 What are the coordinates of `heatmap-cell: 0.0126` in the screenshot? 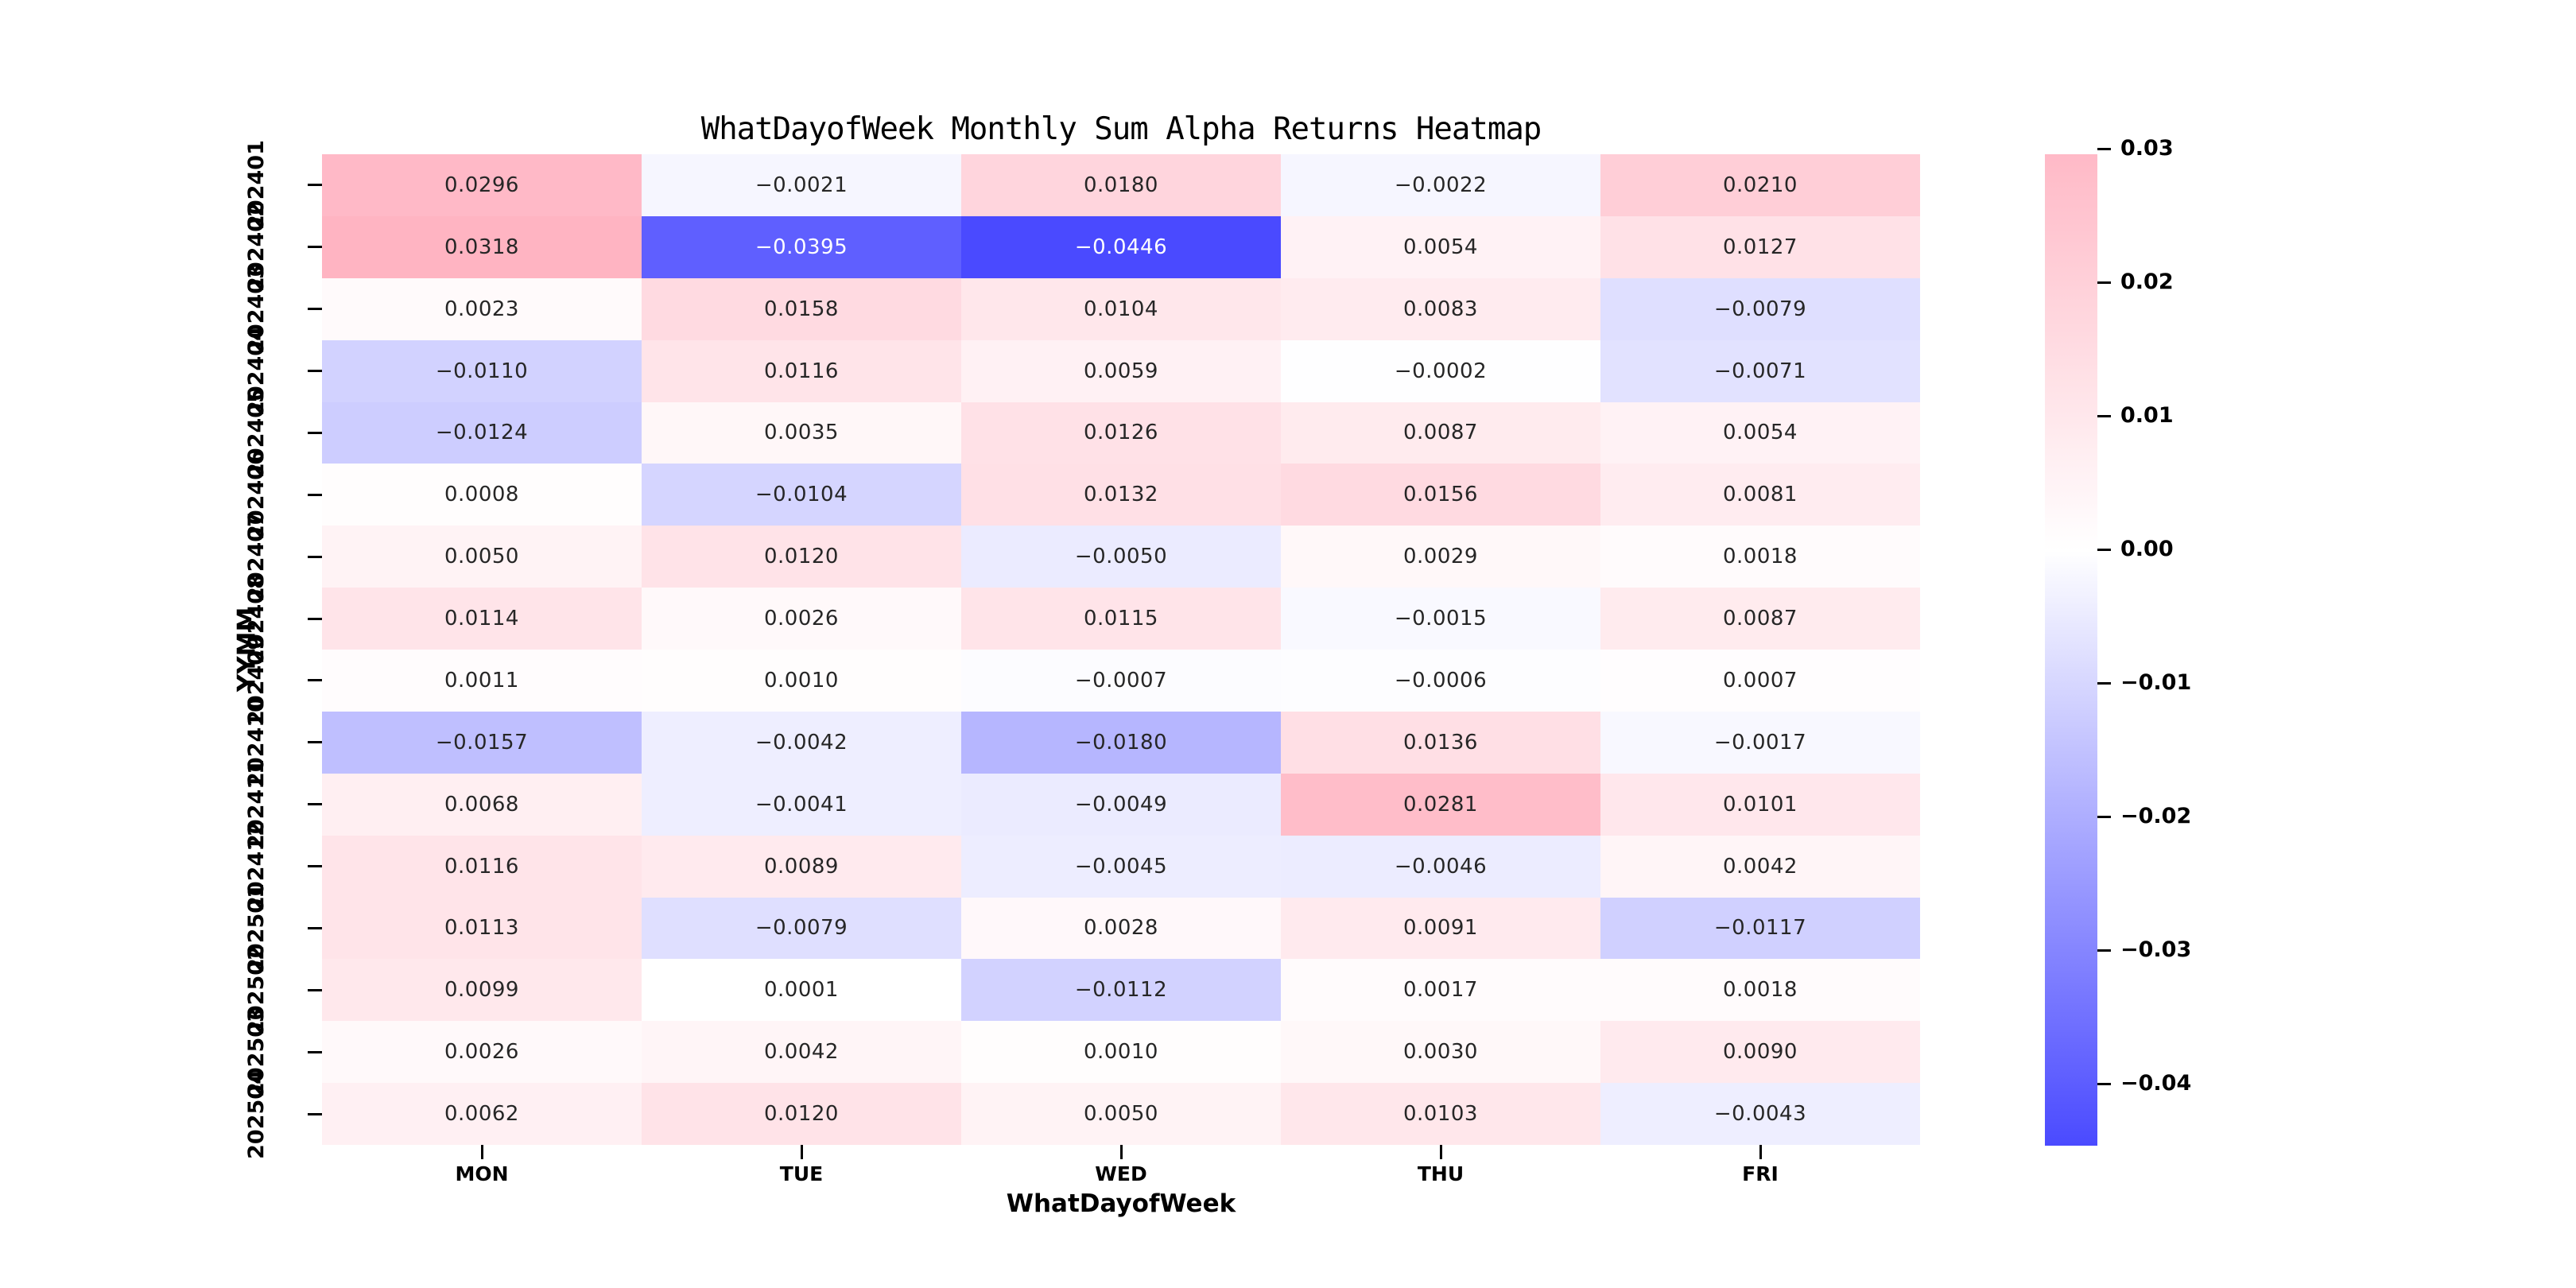 It's located at (1121, 433).